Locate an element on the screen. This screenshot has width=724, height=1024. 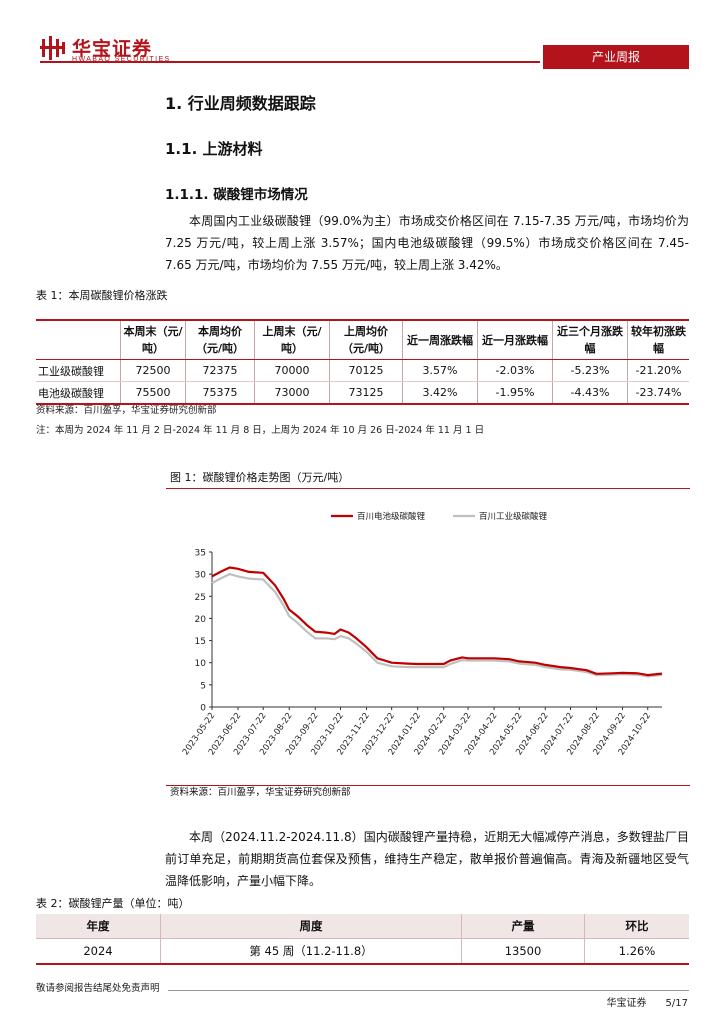
report-type-badge: 产业周报 is located at coordinates (616, 57).